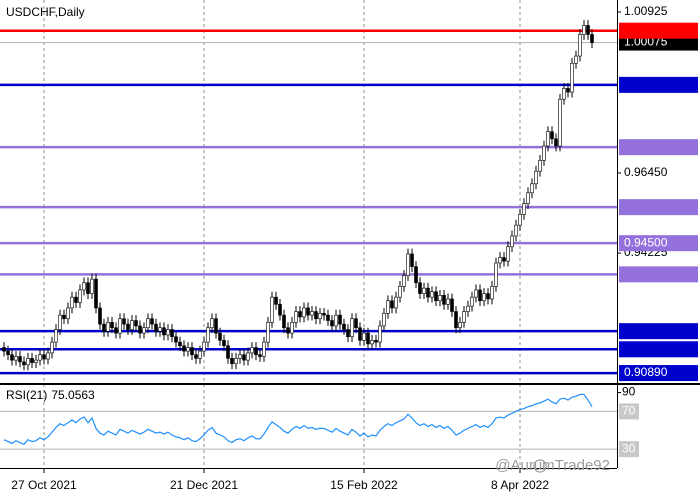 This screenshot has width=700, height=500. I want to click on y-tick-label: 1.00925, so click(646, 11).